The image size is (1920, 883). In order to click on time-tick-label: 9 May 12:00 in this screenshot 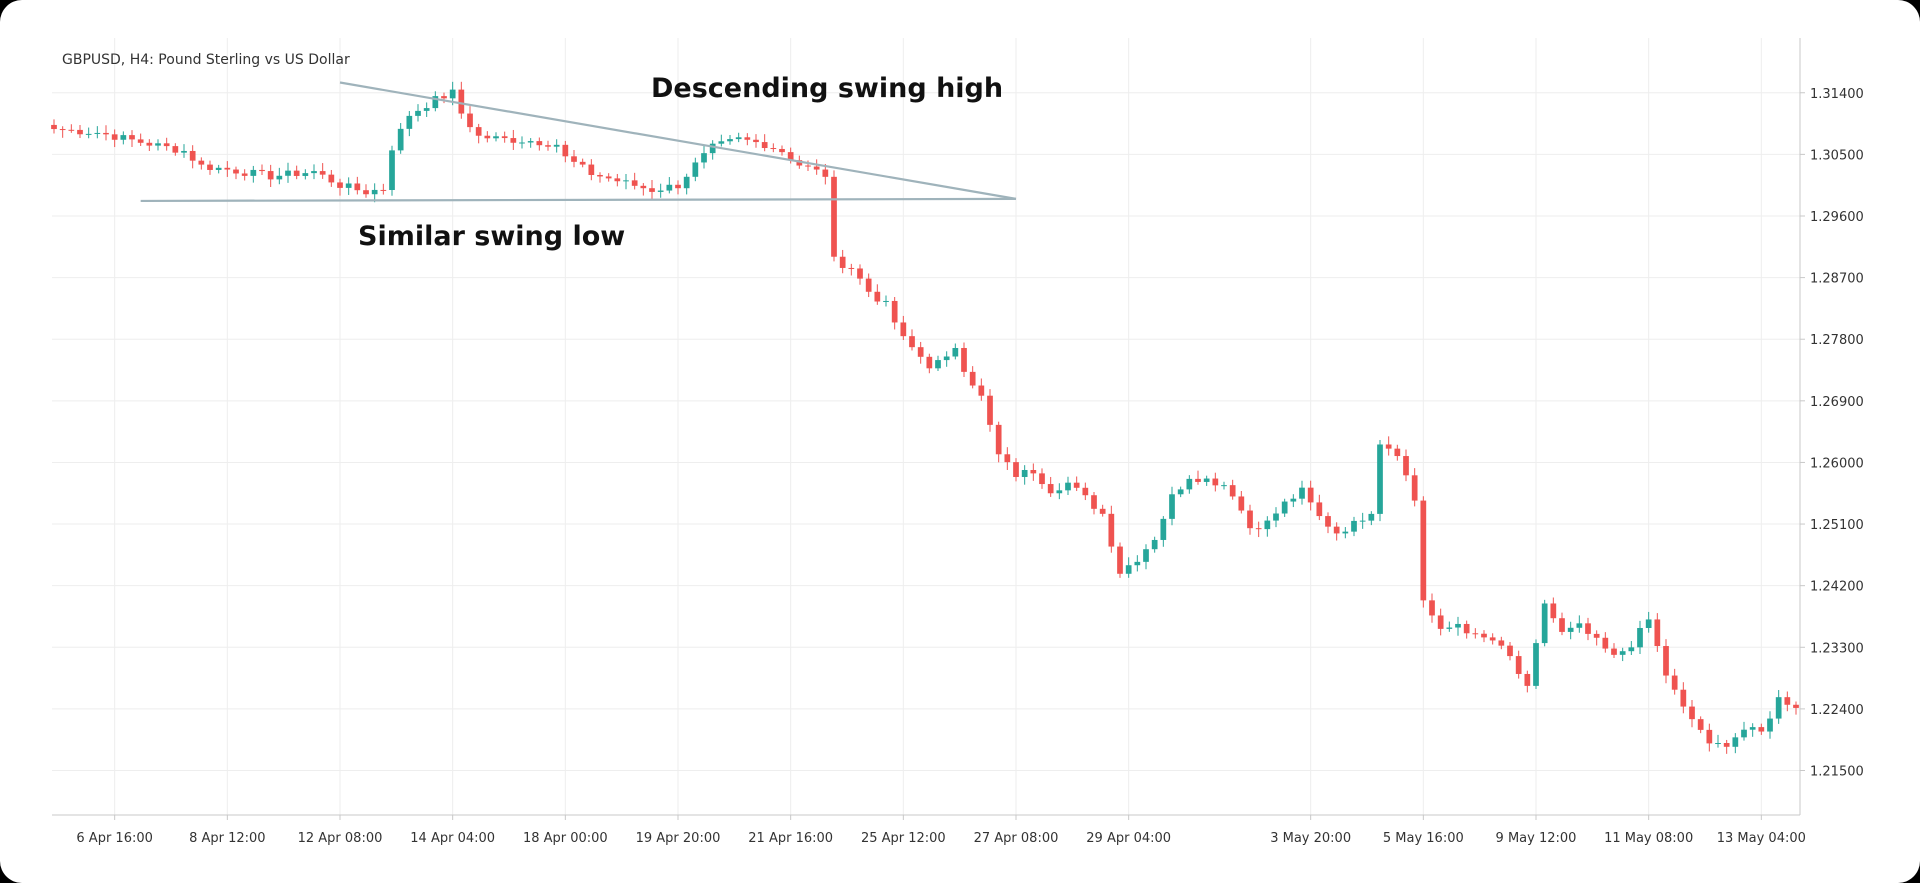, I will do `click(1536, 838)`.